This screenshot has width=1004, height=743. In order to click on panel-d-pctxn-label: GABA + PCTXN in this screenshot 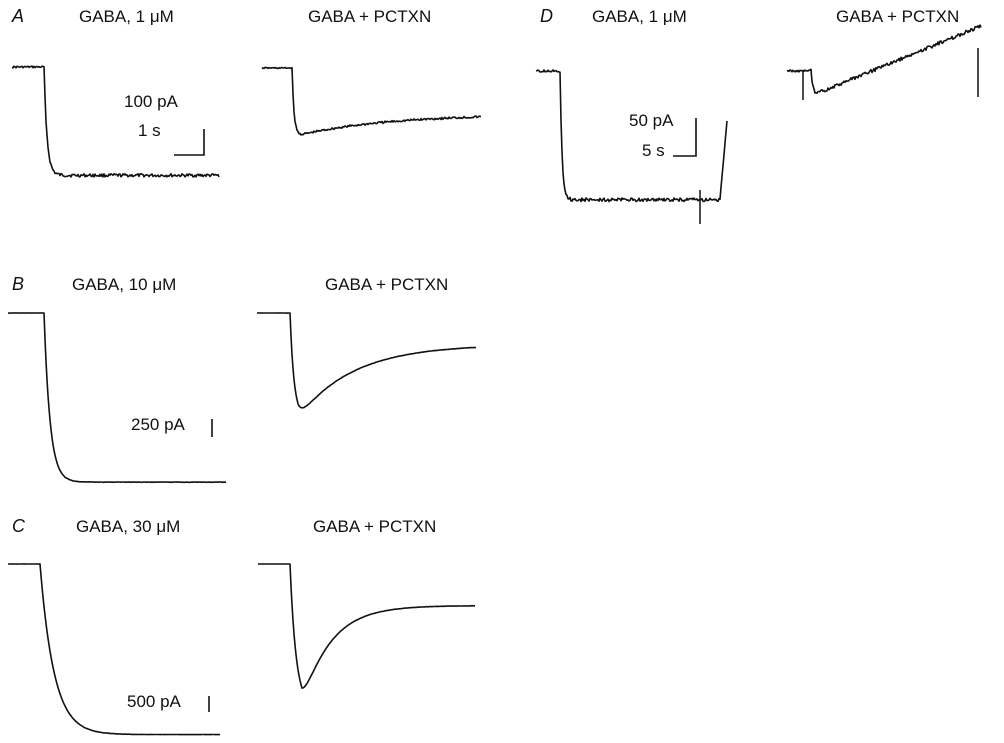, I will do `click(897, 16)`.